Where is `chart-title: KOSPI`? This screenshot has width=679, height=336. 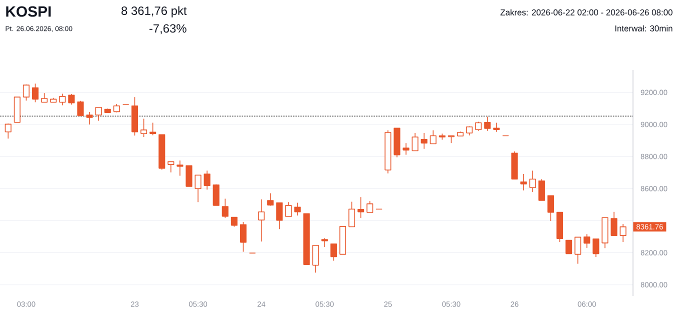 chart-title: KOSPI is located at coordinates (28, 11).